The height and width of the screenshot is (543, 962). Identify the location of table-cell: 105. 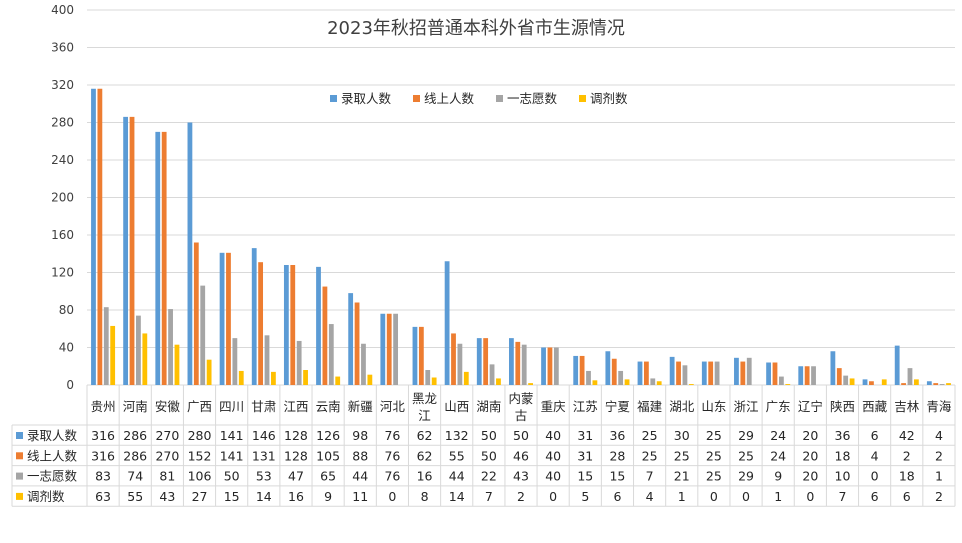
(328, 455).